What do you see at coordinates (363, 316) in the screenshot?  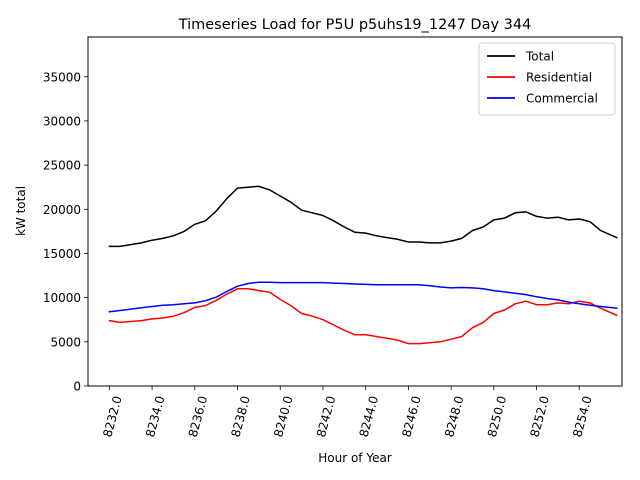 I see `series-line-residential` at bounding box center [363, 316].